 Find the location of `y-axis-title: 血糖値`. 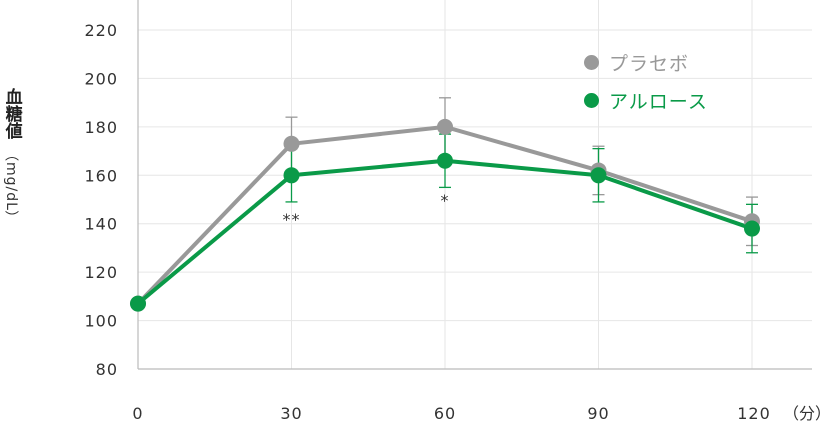

y-axis-title: 血糖値 is located at coordinates (11, 113).